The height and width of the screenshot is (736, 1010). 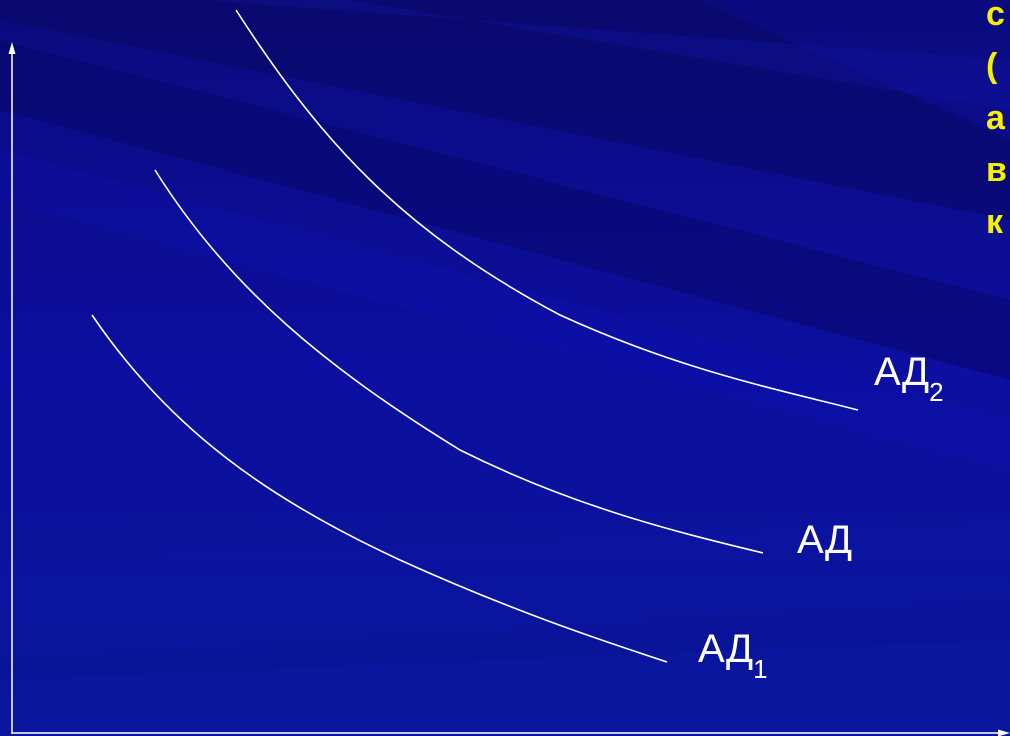 What do you see at coordinates (1004, 732) in the screenshot?
I see `x-axis-arrow-icon` at bounding box center [1004, 732].